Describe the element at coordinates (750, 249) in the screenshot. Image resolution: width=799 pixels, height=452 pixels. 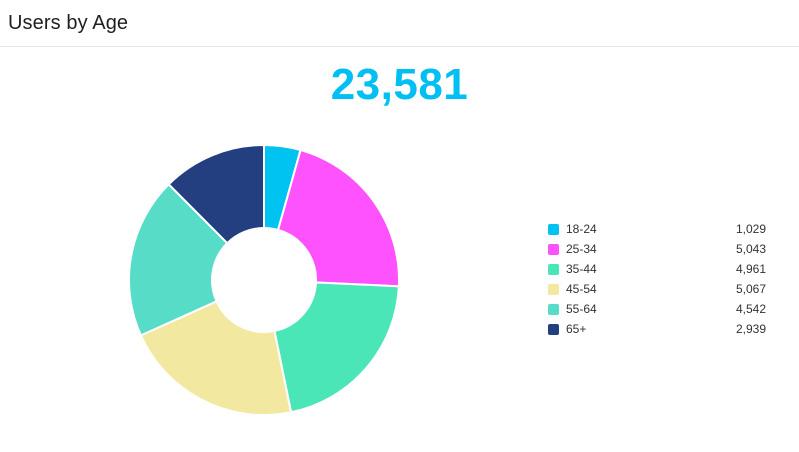
I see `legend-value: 5,043` at that location.